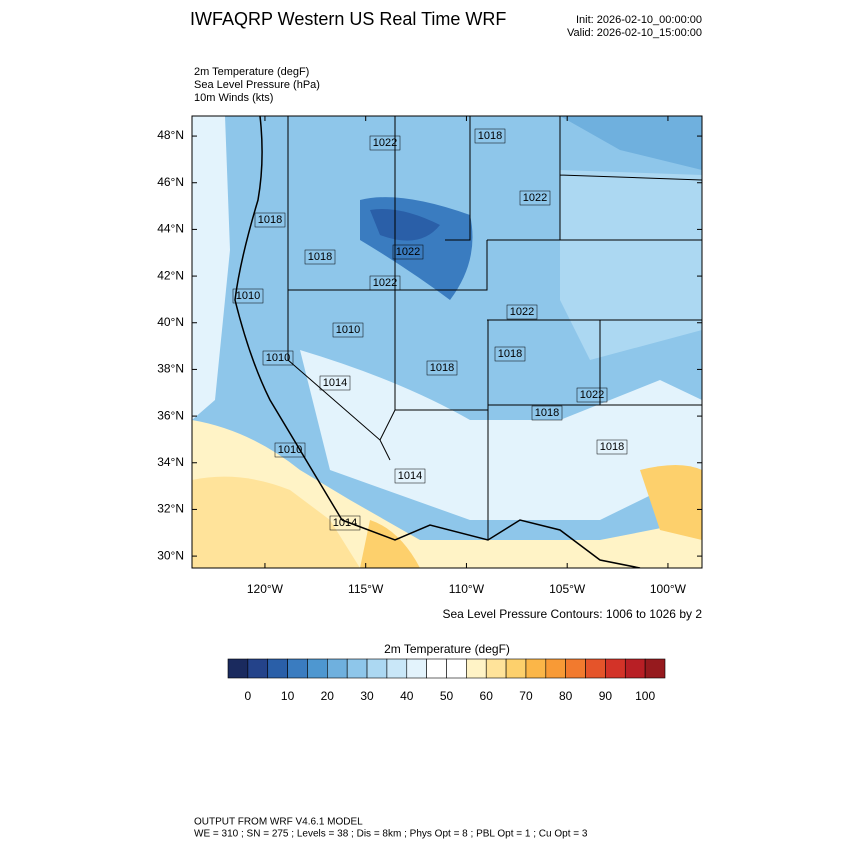  I want to click on field-label: Sea Level Pressure (hPa), so click(257, 85).